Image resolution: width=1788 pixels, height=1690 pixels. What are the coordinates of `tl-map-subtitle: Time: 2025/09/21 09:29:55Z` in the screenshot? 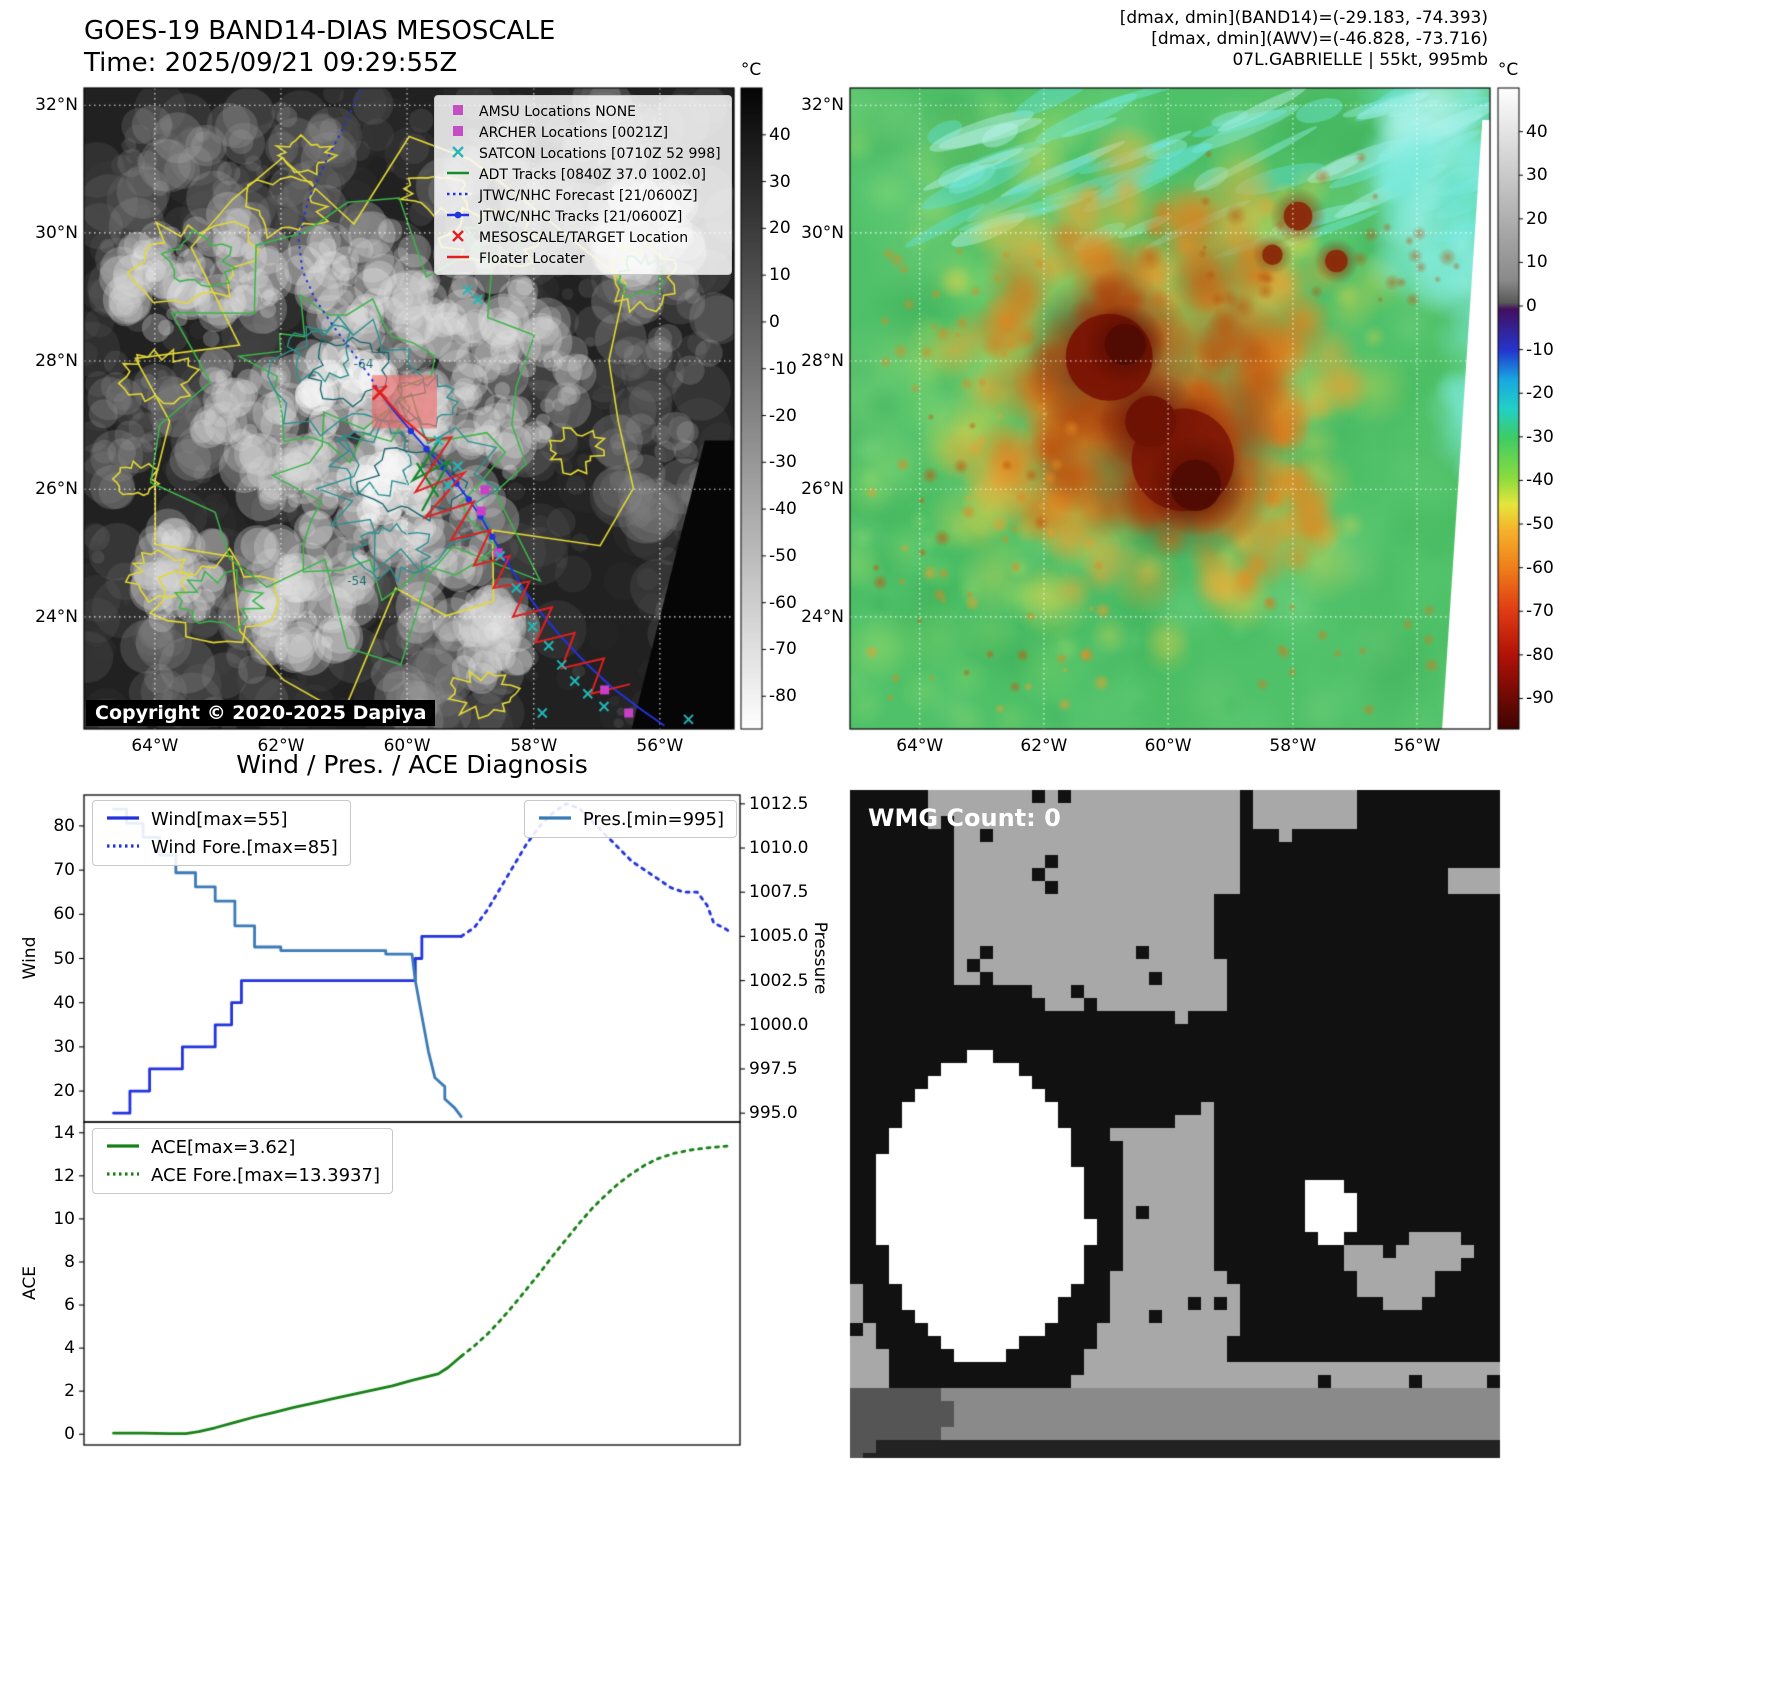 It's located at (271, 63).